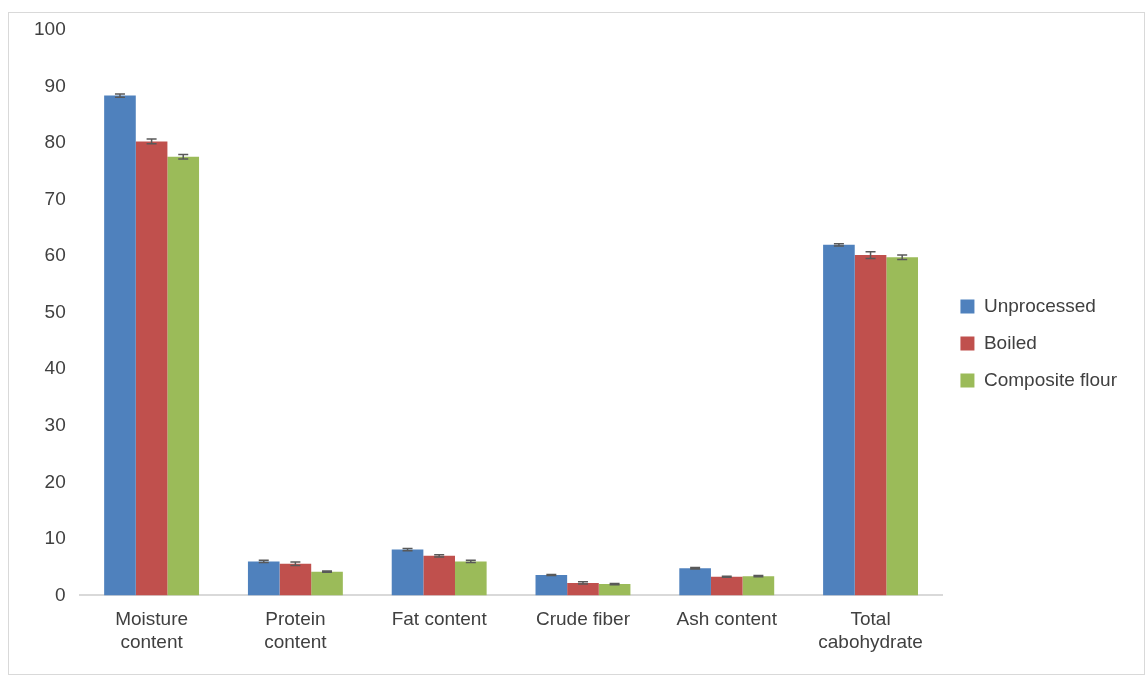 This screenshot has width=1147, height=677. Describe the element at coordinates (55, 142) in the screenshot. I see `y-tick-label: 80` at that location.